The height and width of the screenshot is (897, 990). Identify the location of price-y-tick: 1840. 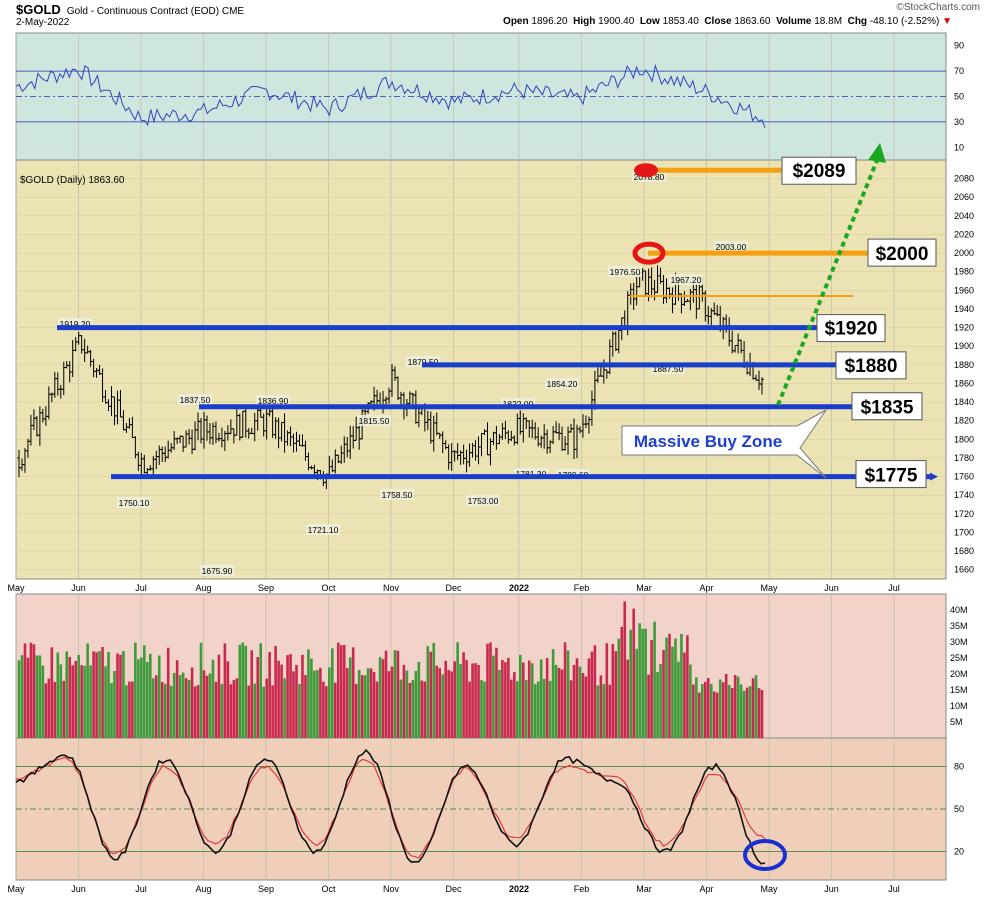
(964, 402).